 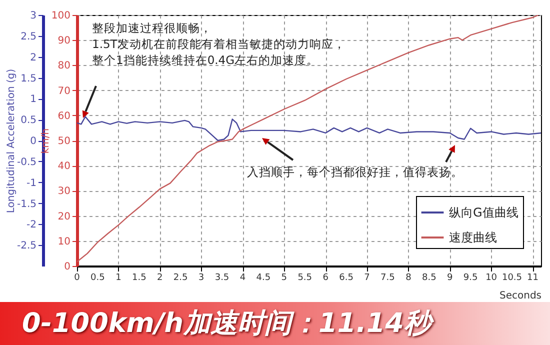 What do you see at coordinates (275, 323) in the screenshot?
I see `text: 0-100km/h加速时间：11.14秒` at bounding box center [275, 323].